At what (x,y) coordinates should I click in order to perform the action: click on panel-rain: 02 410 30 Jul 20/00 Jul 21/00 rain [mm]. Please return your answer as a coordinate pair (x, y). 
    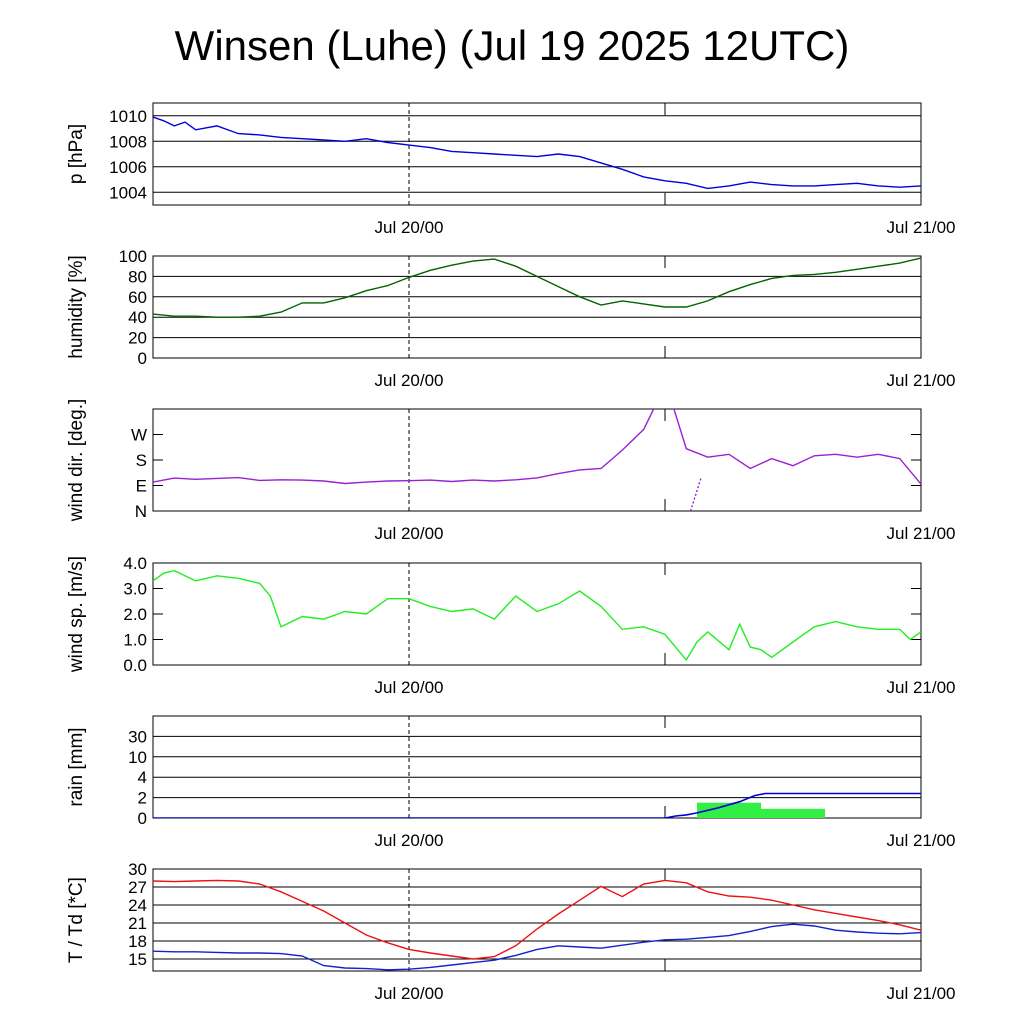
    Looking at the image, I should click on (511, 782).